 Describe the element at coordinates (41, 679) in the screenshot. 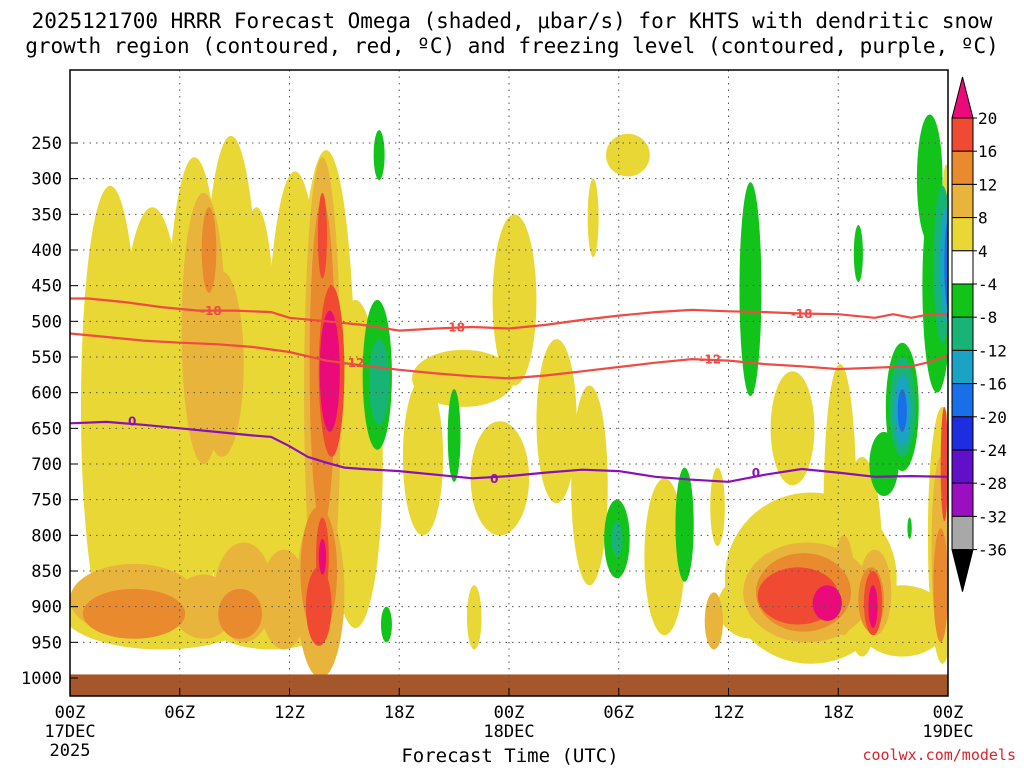

I see `y-tick-label-1000: 1000` at that location.